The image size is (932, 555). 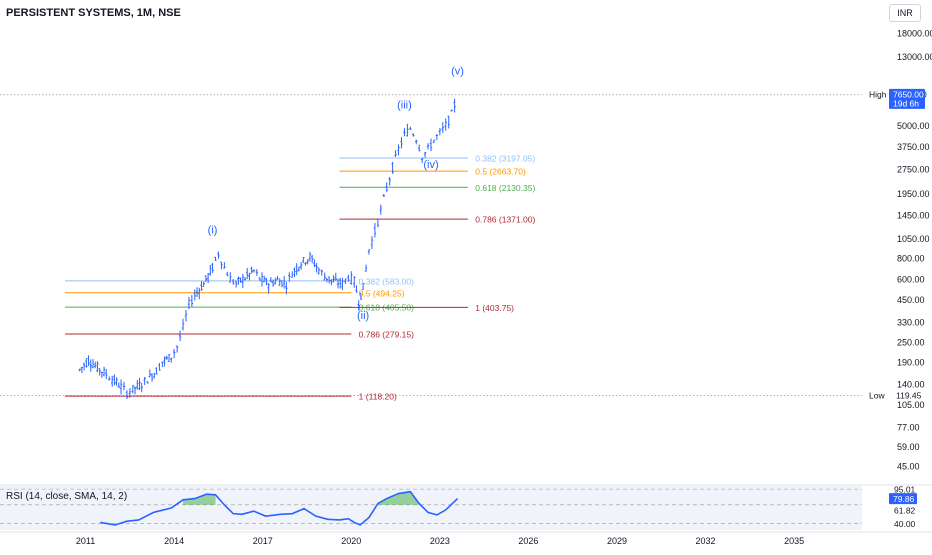 I want to click on time-tick-label: 2020, so click(x=351, y=541).